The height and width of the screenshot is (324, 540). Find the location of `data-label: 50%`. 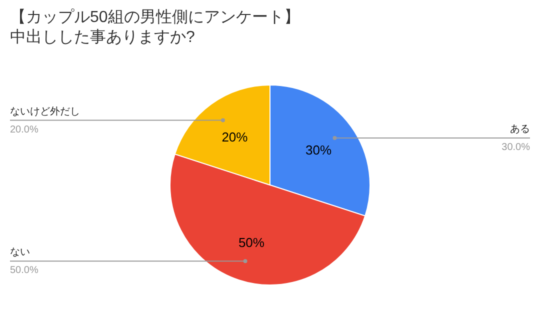

data-label: 50% is located at coordinates (251, 242).